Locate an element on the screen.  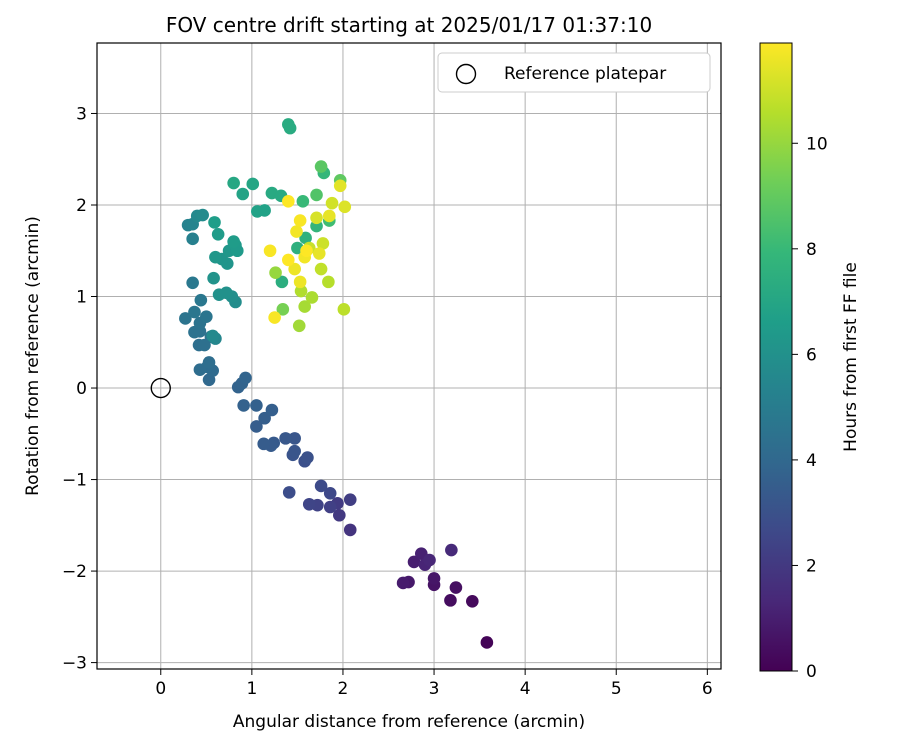
legend: Reference platepar is located at coordinates (574, 72).